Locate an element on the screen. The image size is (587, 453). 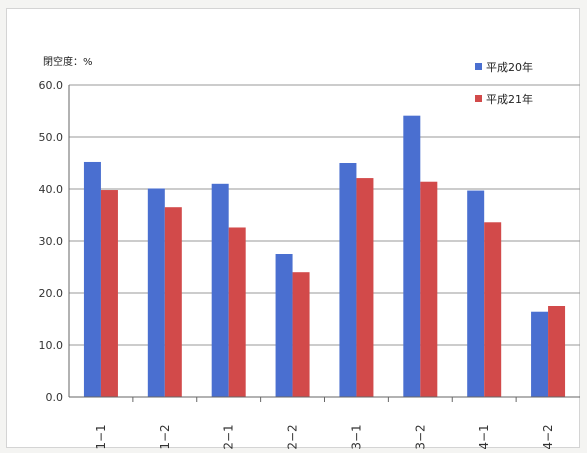
x-tick-label: 2−1 is located at coordinates (229, 436).